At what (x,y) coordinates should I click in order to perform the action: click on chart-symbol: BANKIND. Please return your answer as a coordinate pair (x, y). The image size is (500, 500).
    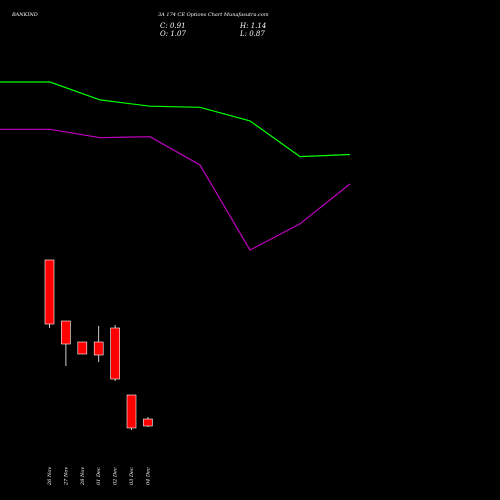
    Looking at the image, I should click on (25, 15).